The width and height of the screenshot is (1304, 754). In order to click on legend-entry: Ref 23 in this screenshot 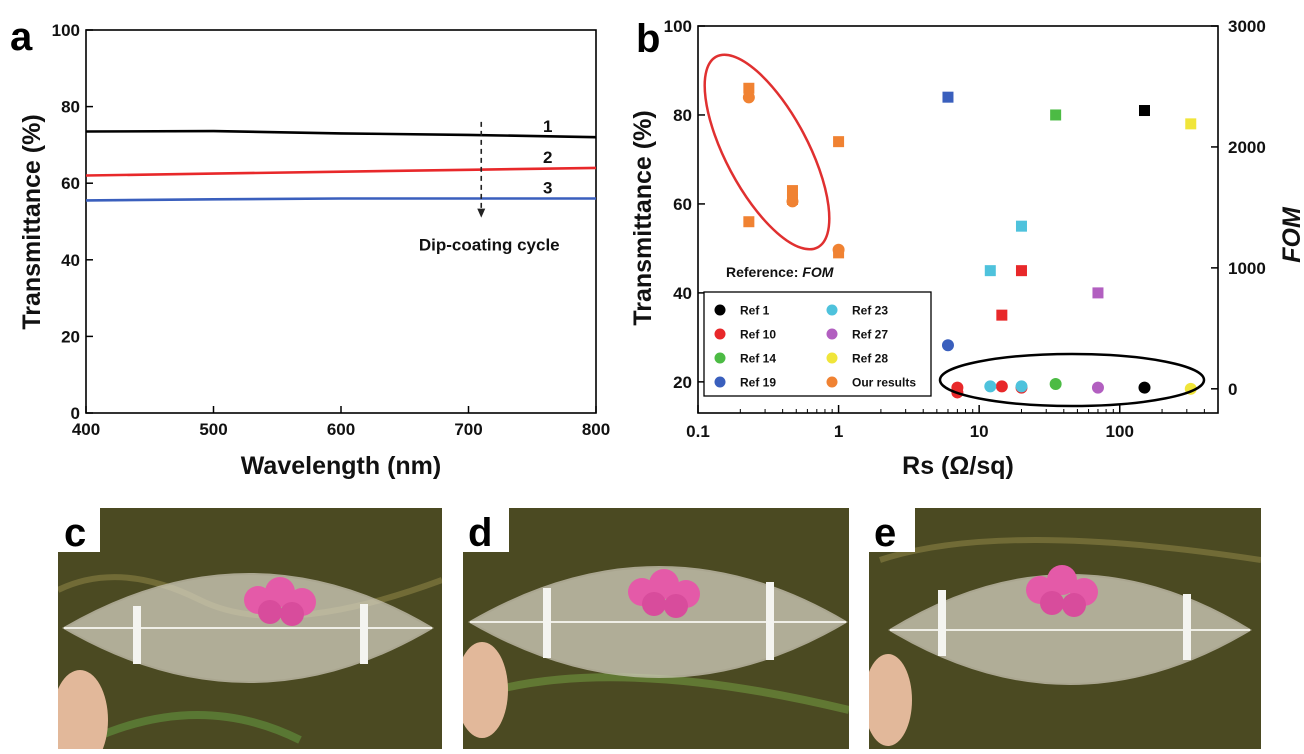, I will do `click(870, 311)`.